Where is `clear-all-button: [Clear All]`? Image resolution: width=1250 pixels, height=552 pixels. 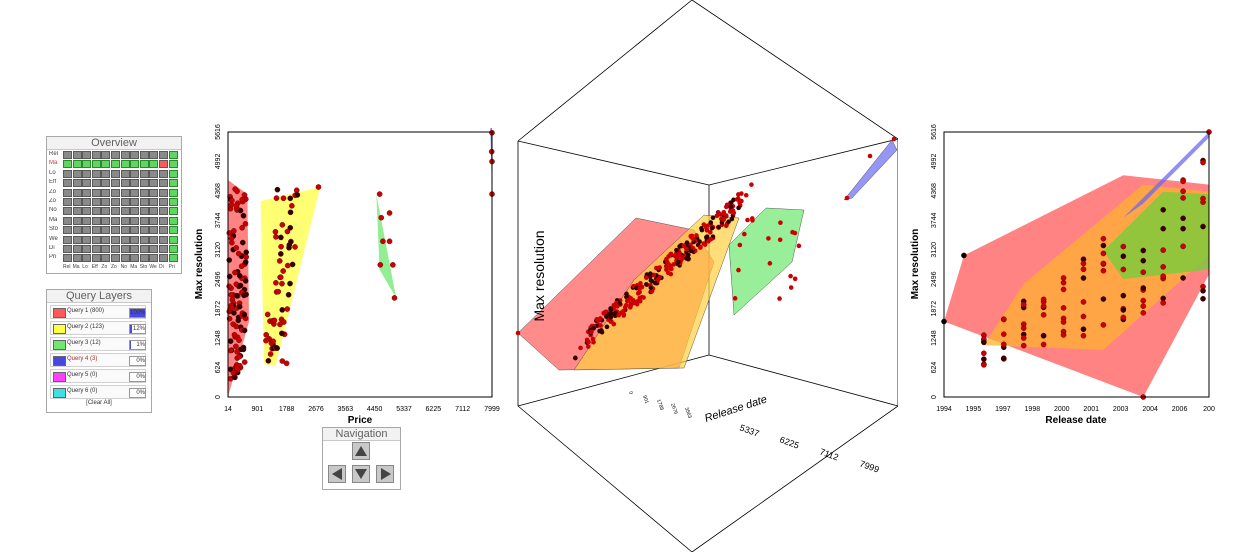 clear-all-button: [Clear All] is located at coordinates (99, 403).